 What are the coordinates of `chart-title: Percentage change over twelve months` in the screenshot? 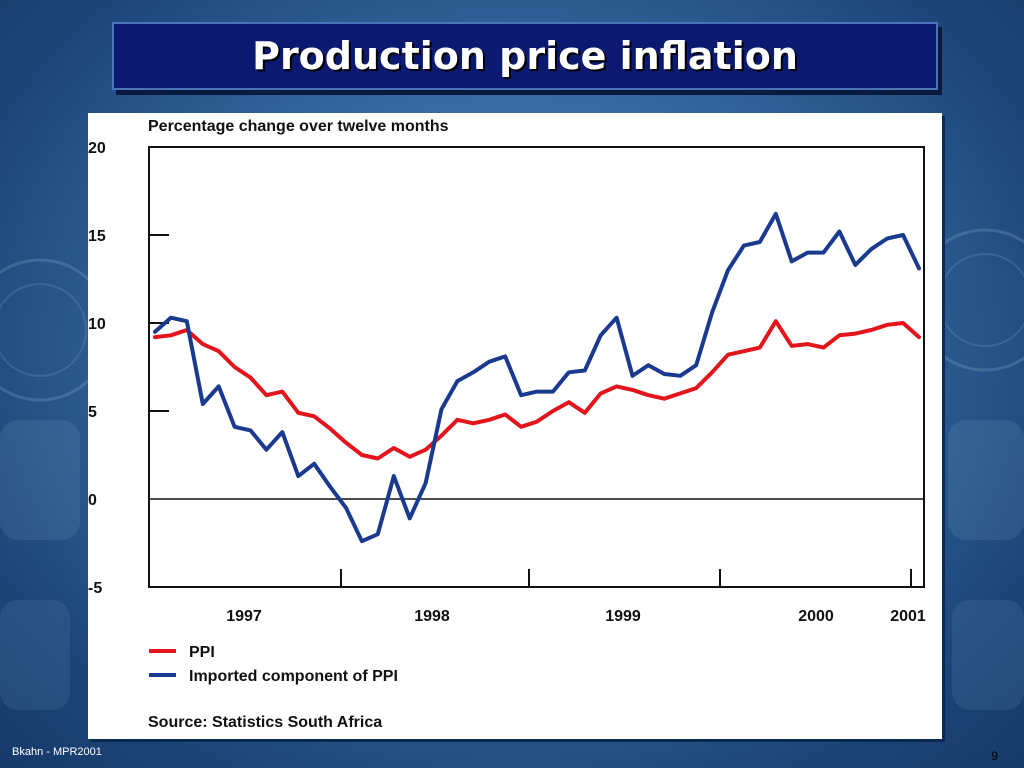 It's located at (298, 126).